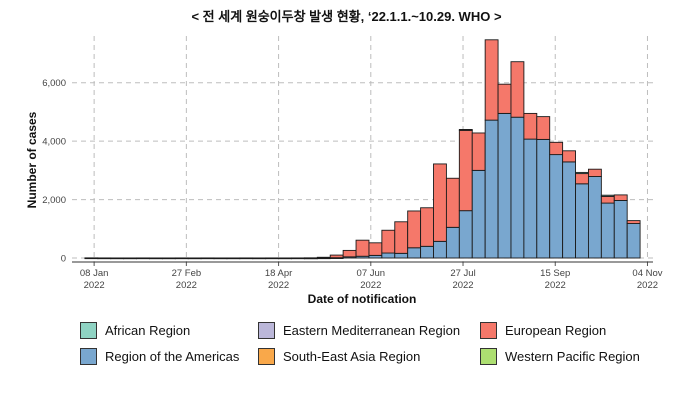 The height and width of the screenshot is (400, 693). Describe the element at coordinates (54, 200) in the screenshot. I see `y-tick-label: 2,000` at that location.